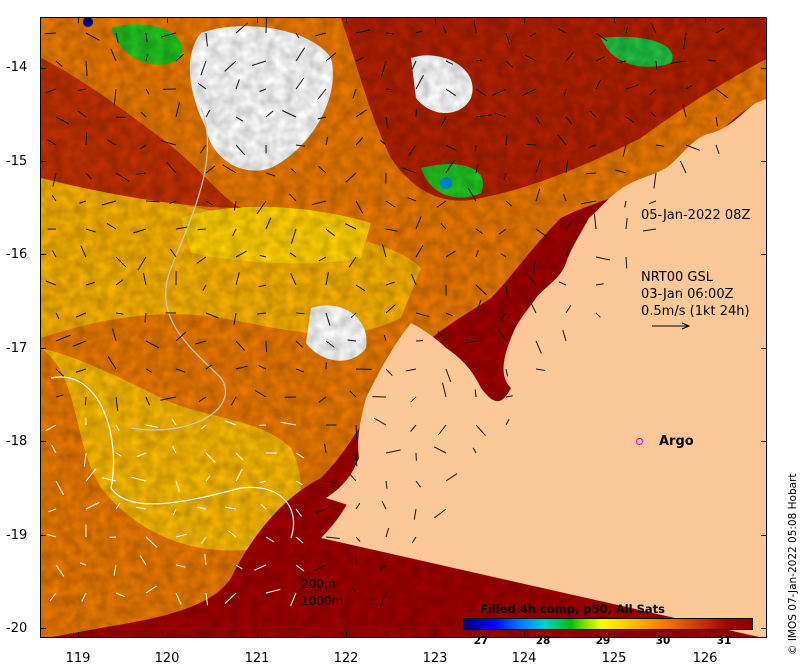 This screenshot has height=672, width=810. I want to click on y-tick-mark, so click(764, 161).